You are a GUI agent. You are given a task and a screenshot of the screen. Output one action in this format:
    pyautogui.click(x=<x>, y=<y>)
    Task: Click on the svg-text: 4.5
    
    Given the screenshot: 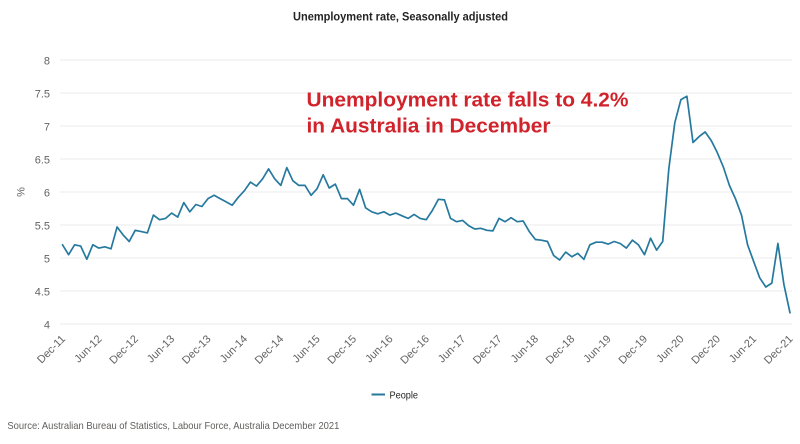 What is the action you would take?
    pyautogui.click(x=42, y=293)
    